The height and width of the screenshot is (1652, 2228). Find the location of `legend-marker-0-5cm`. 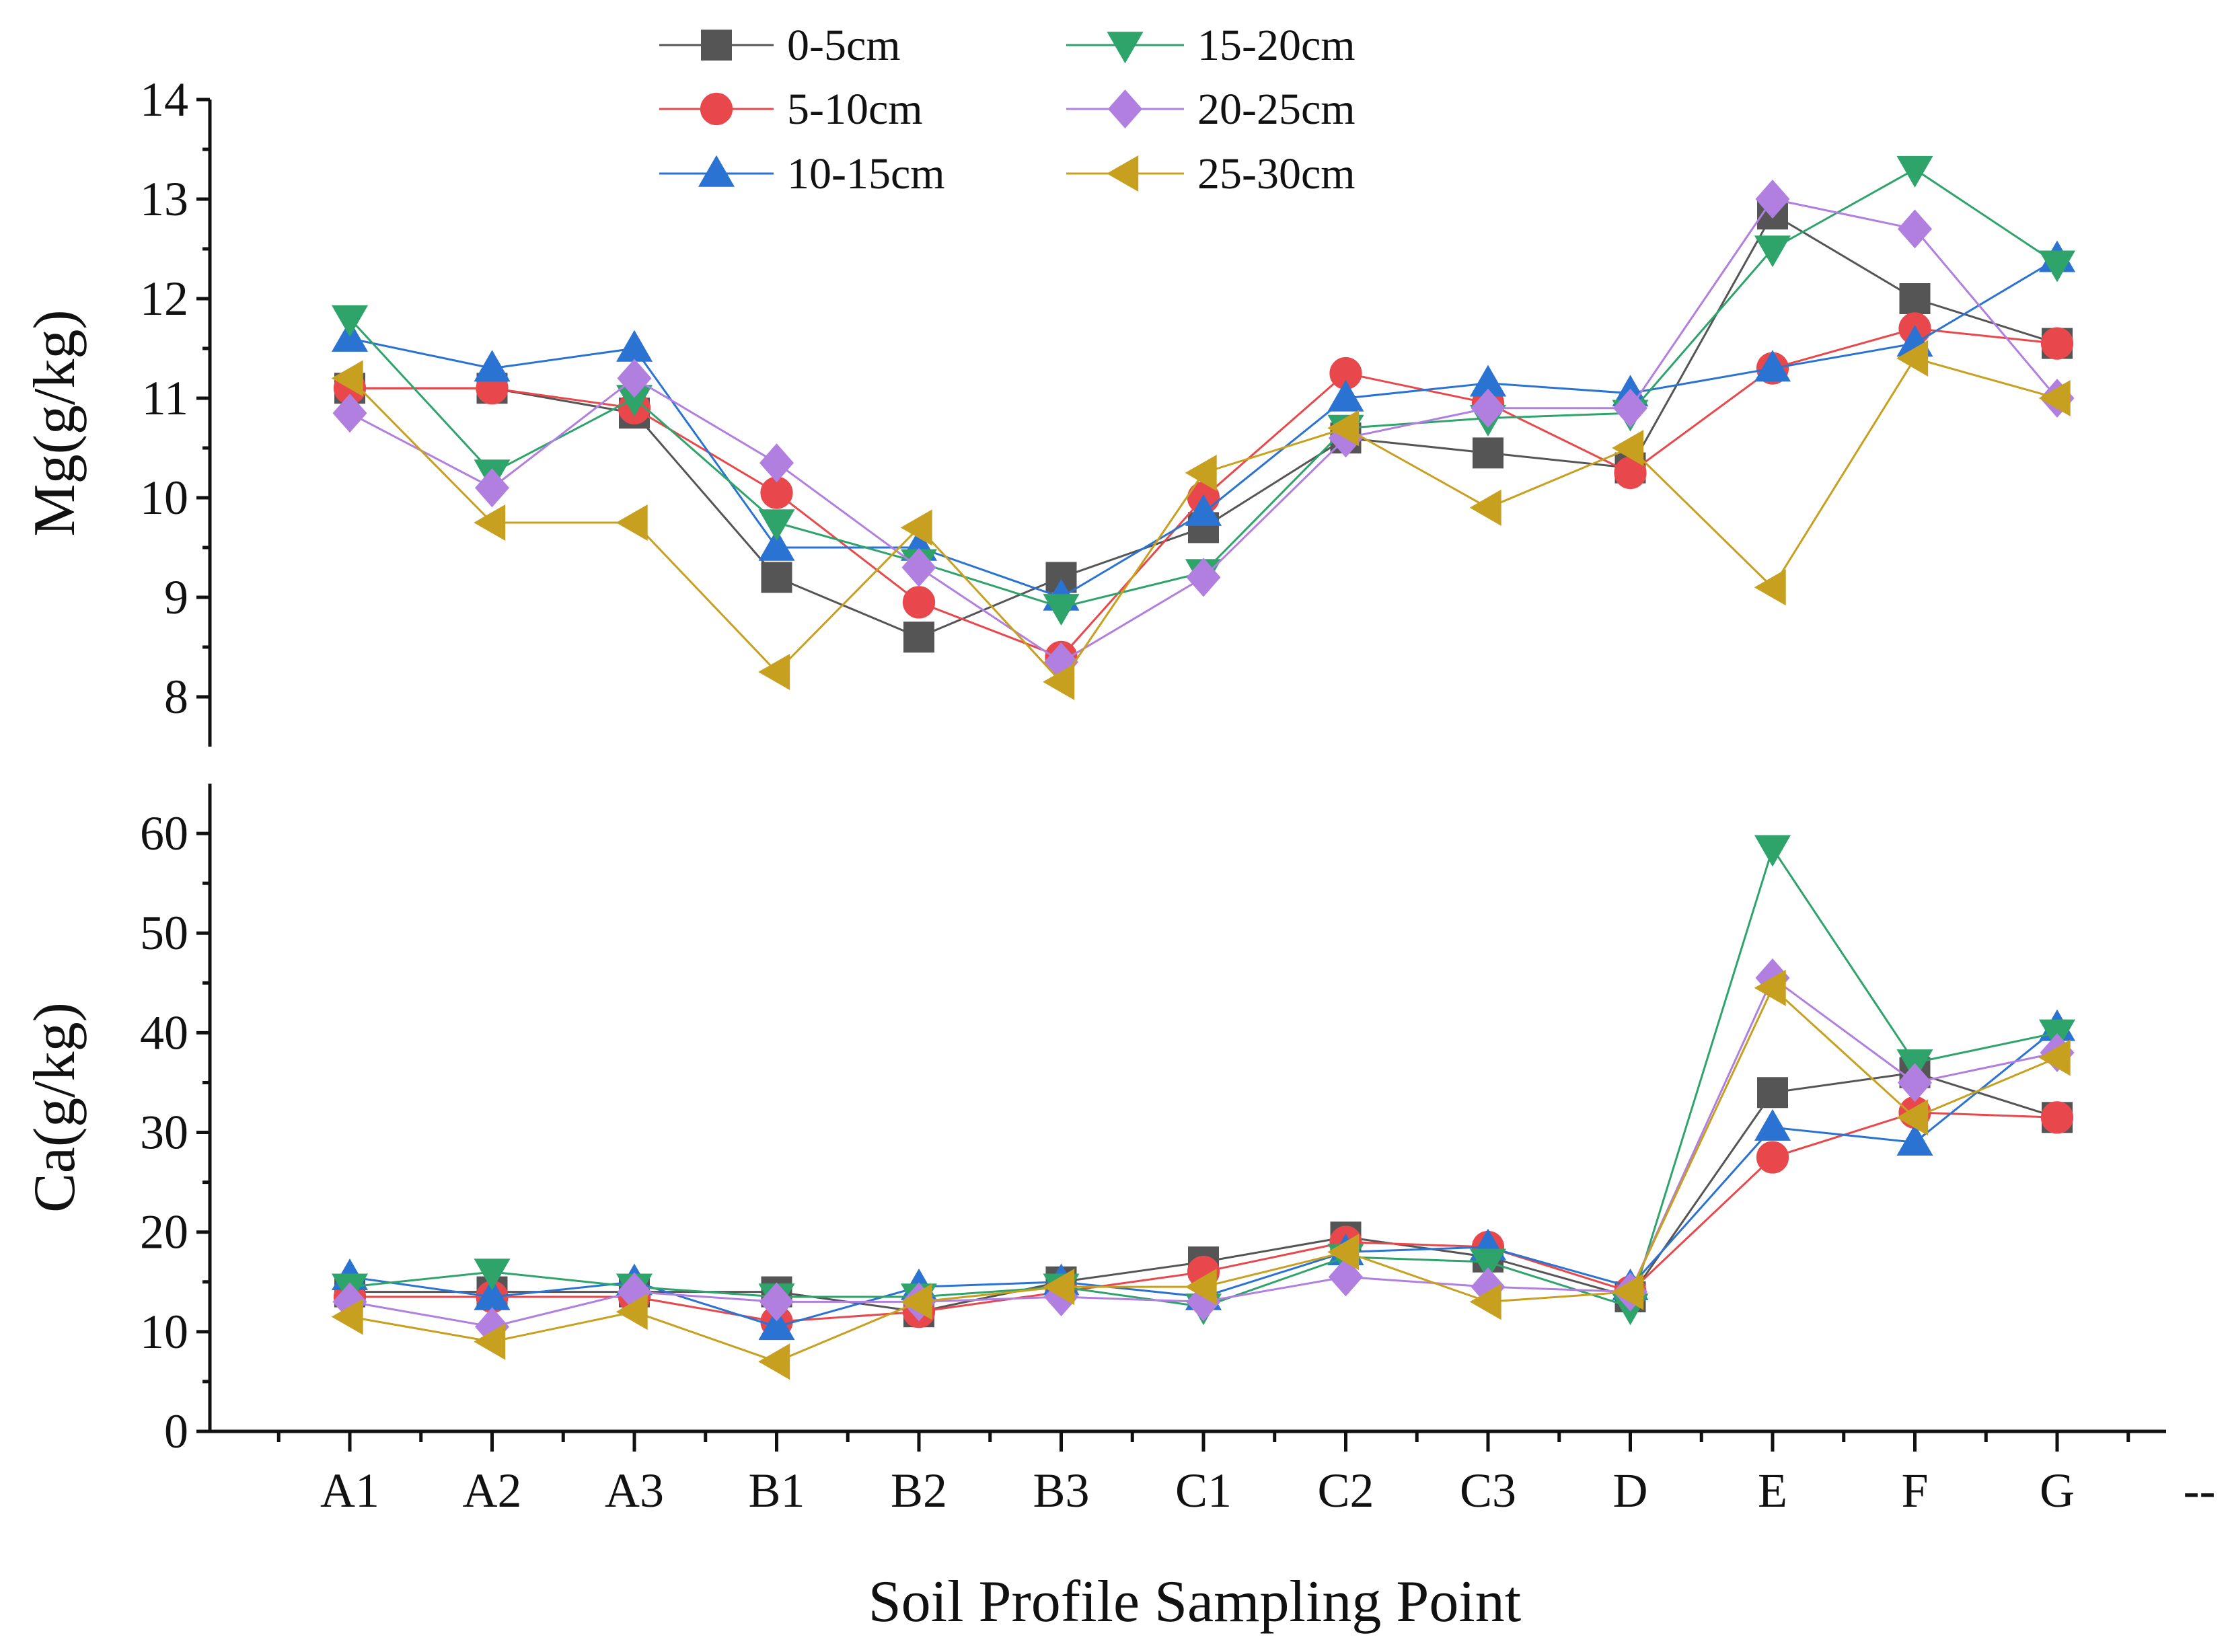

legend-marker-0-5cm is located at coordinates (716, 45).